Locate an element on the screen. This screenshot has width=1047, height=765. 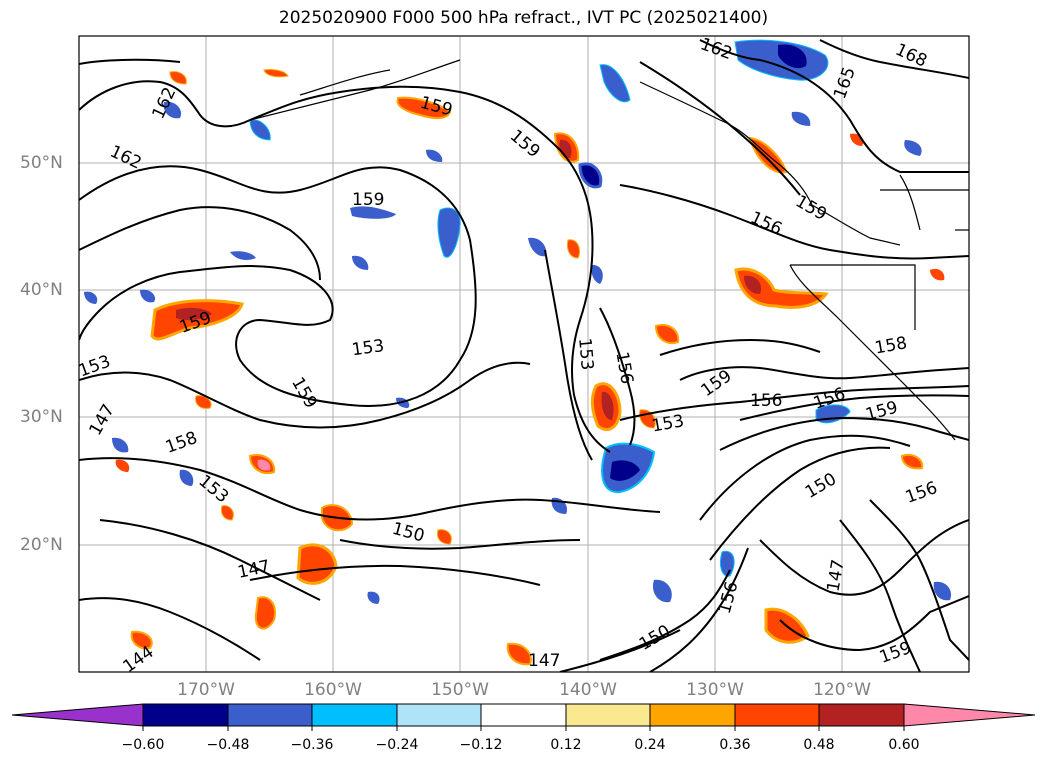
colorbar-tick-label: 0.36 is located at coordinates (735, 745).